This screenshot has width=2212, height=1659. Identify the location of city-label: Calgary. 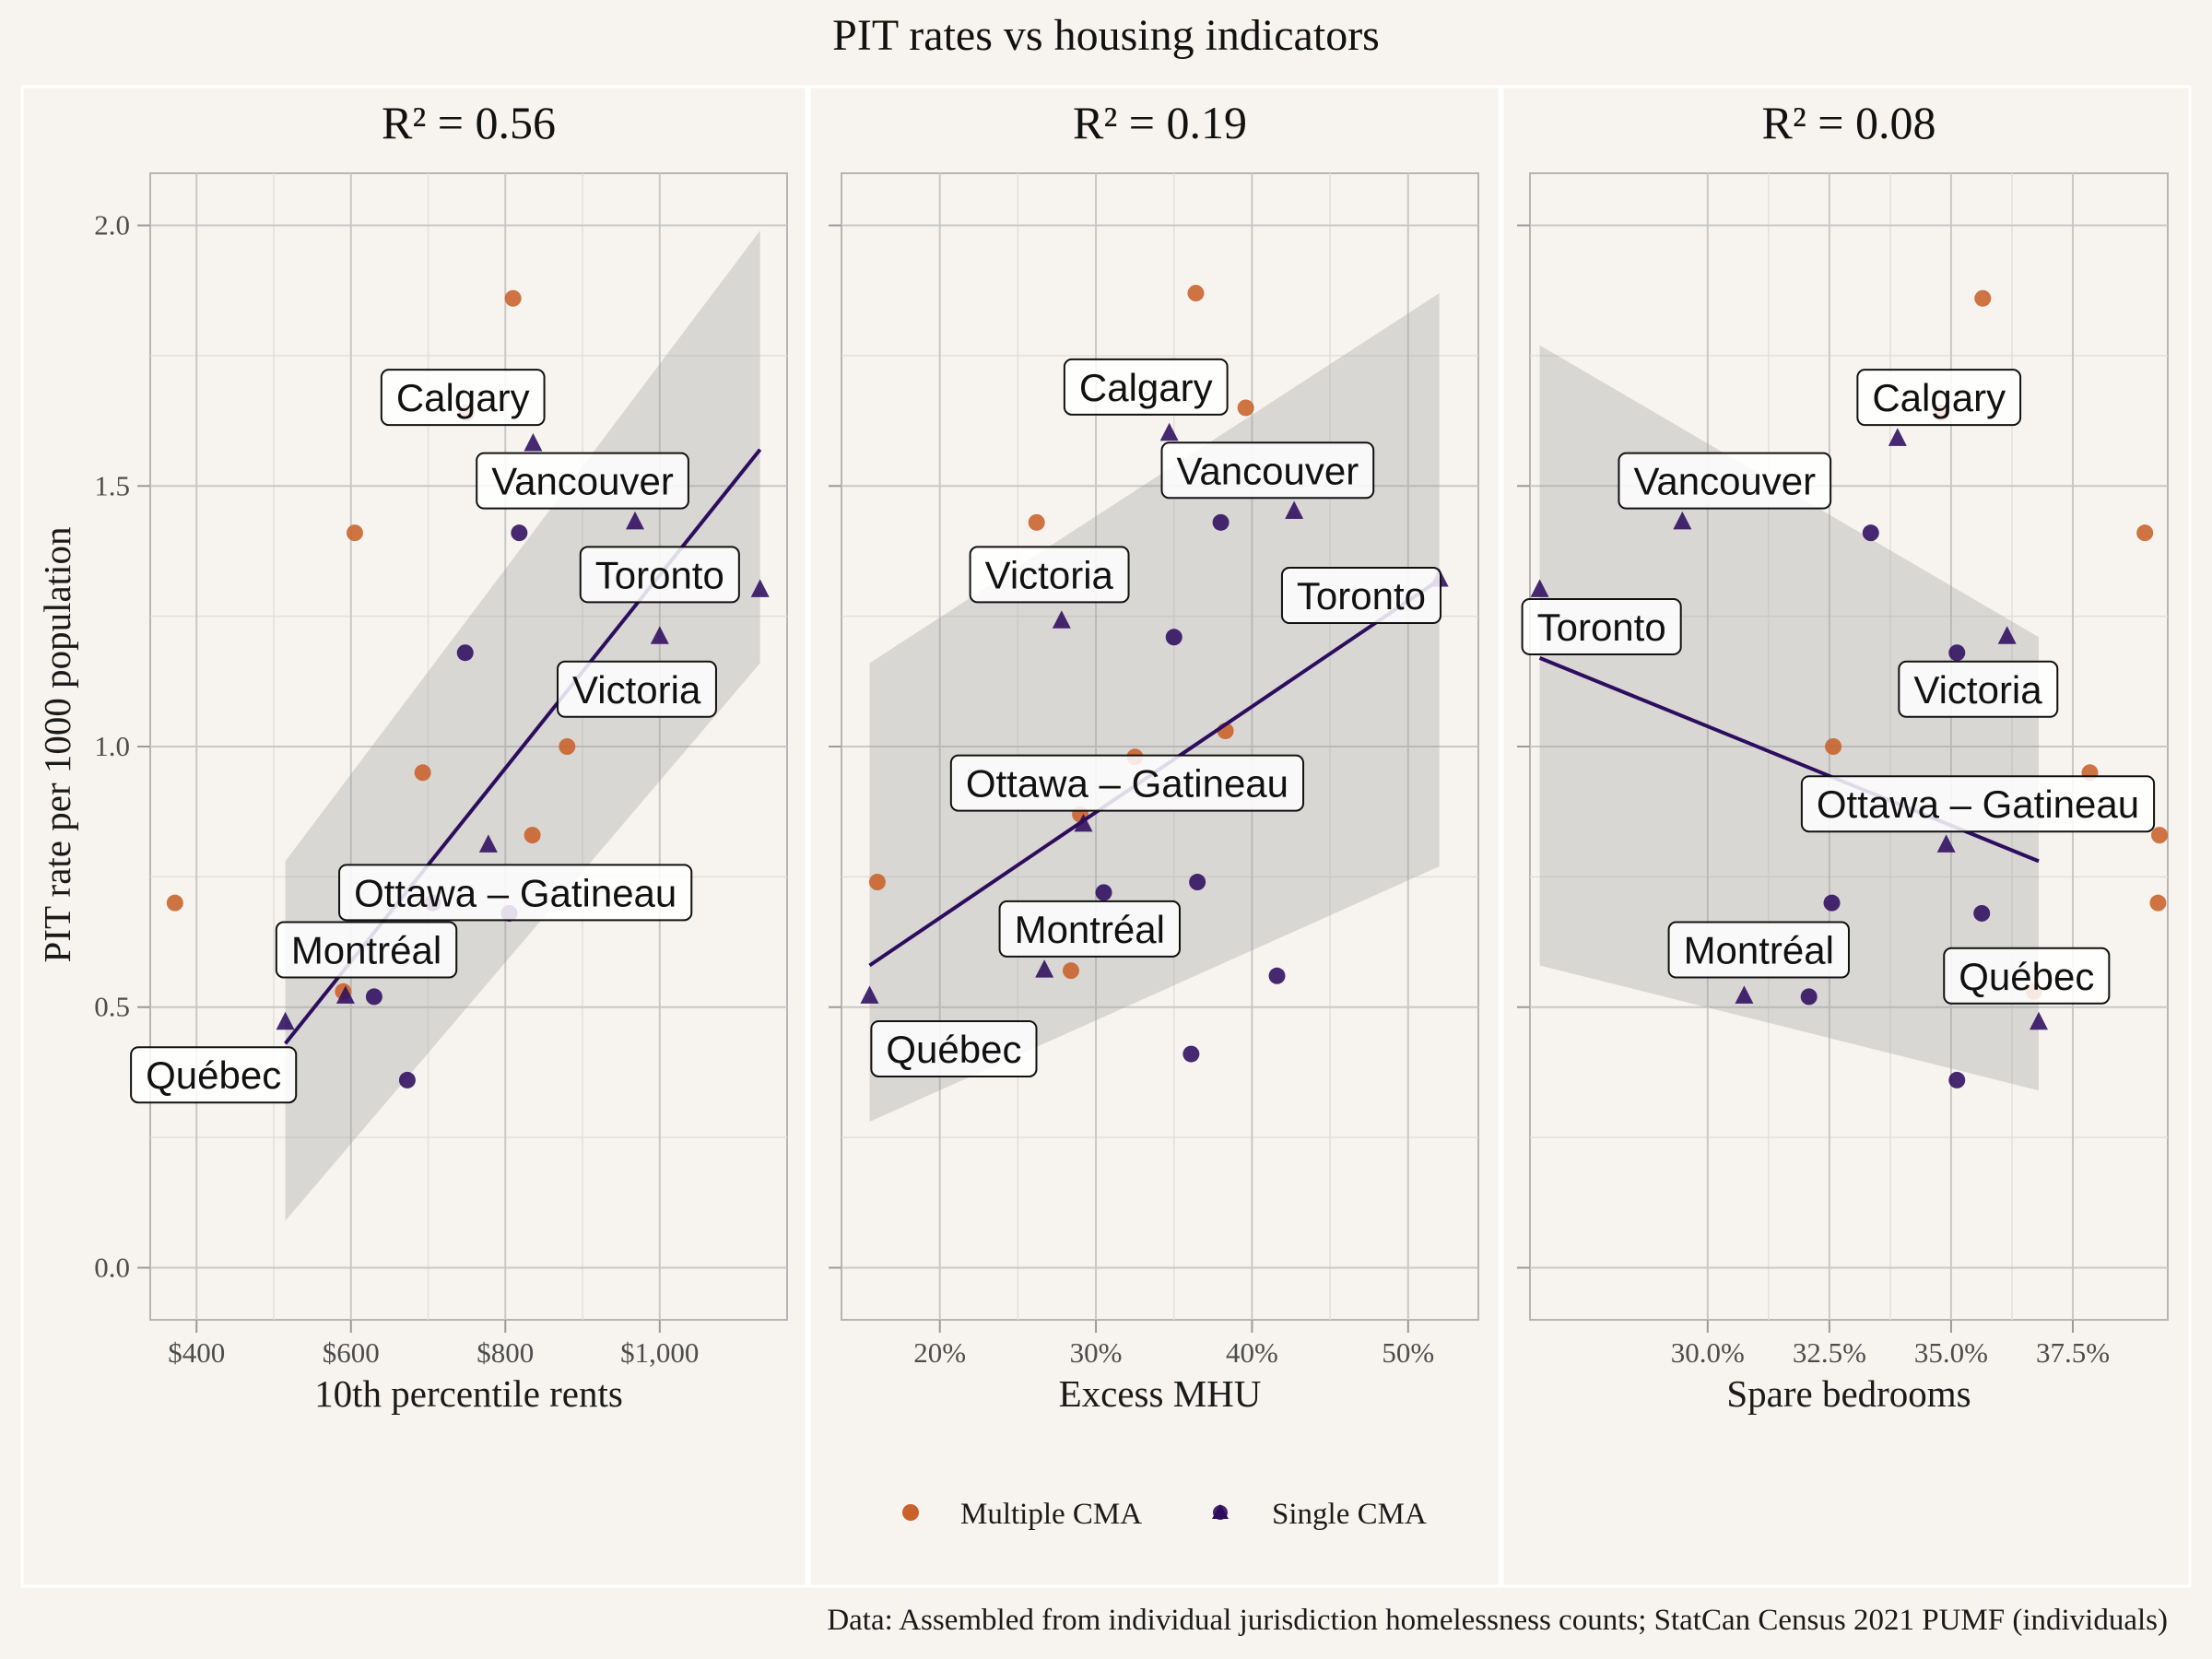
(1146, 387).